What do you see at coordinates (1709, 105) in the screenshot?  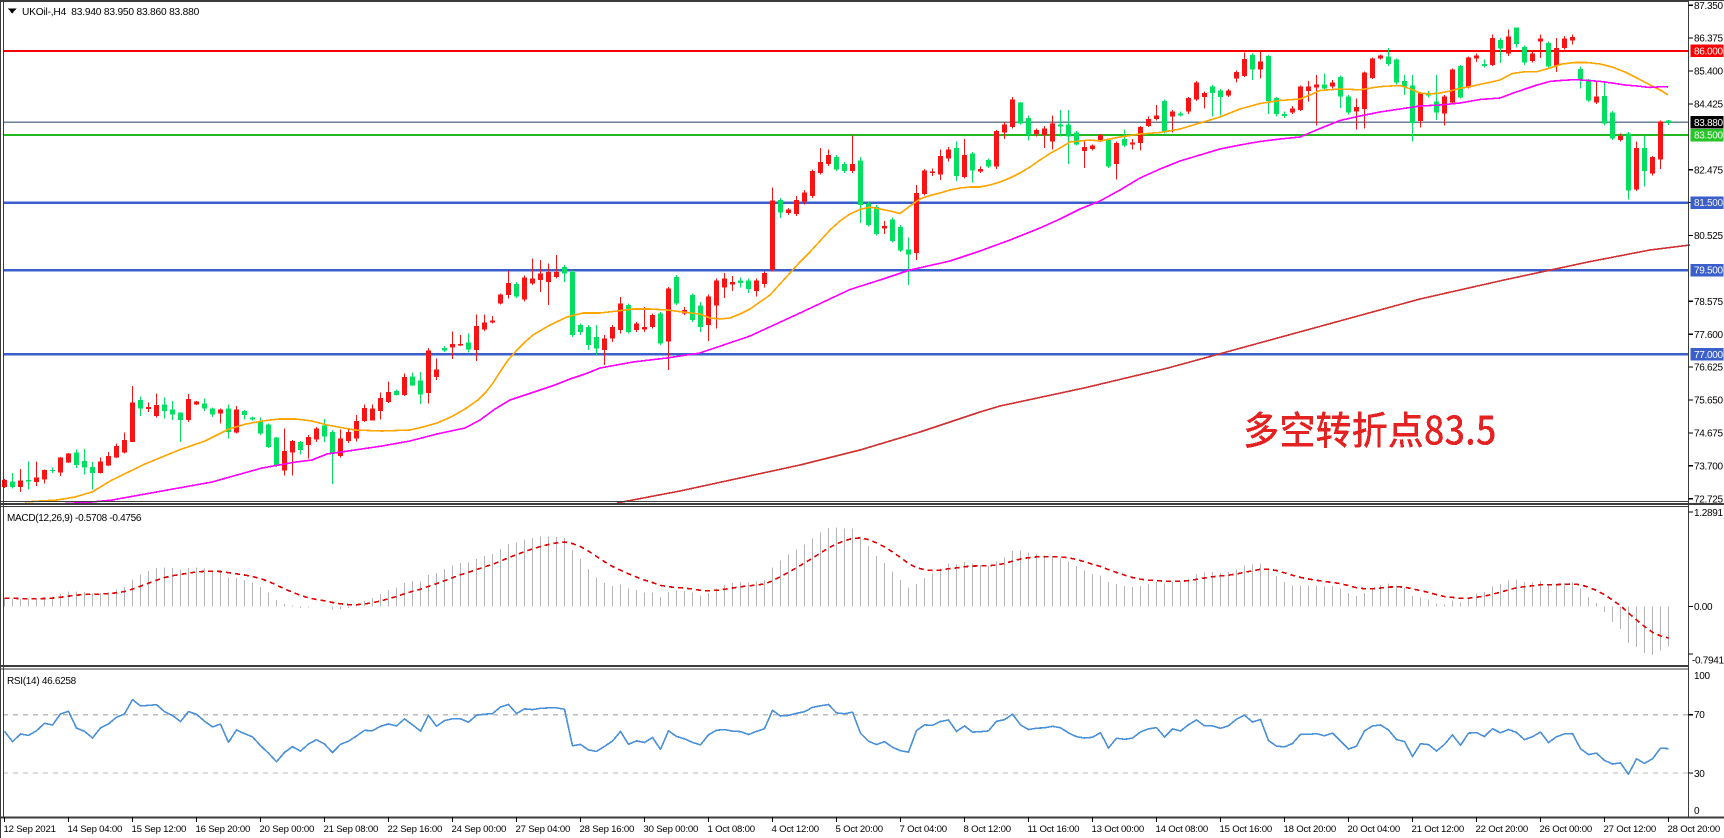 I see `svg-text: 84.425` at bounding box center [1709, 105].